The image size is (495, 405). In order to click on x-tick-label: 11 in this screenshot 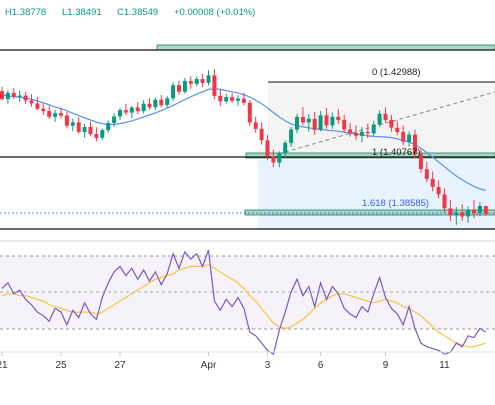, I will do `click(444, 365)`.